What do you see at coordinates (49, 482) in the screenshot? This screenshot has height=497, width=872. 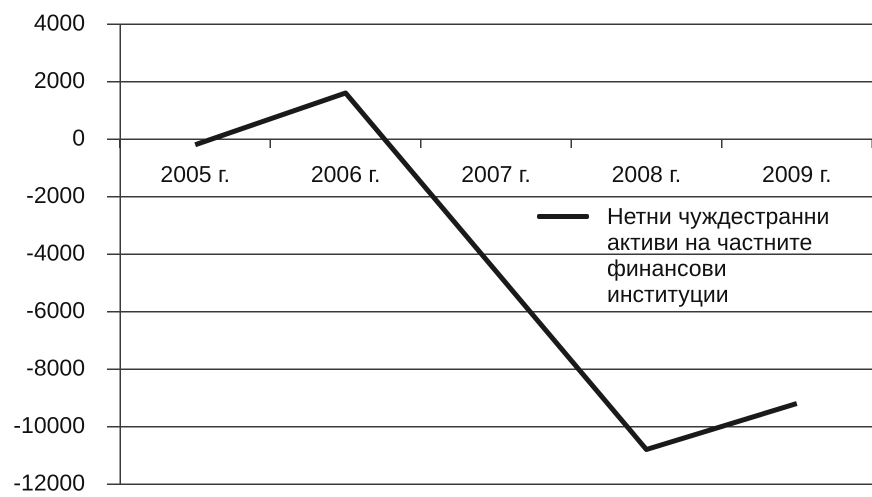 I see `y-tick-label: -12000` at bounding box center [49, 482].